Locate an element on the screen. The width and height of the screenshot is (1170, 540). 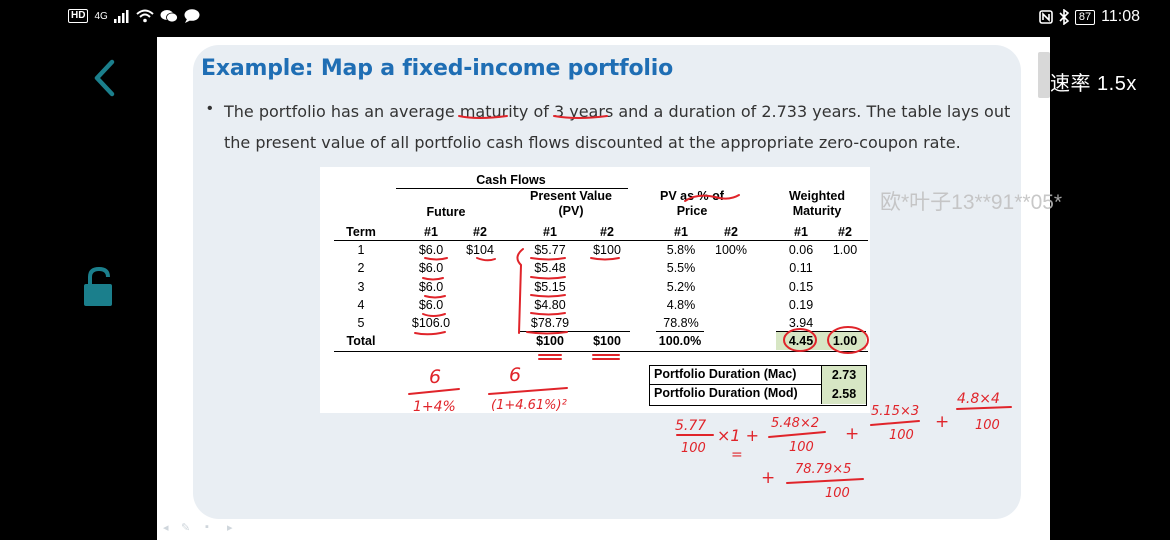
table-cell-pv1: $4.80 is located at coordinates (550, 304).